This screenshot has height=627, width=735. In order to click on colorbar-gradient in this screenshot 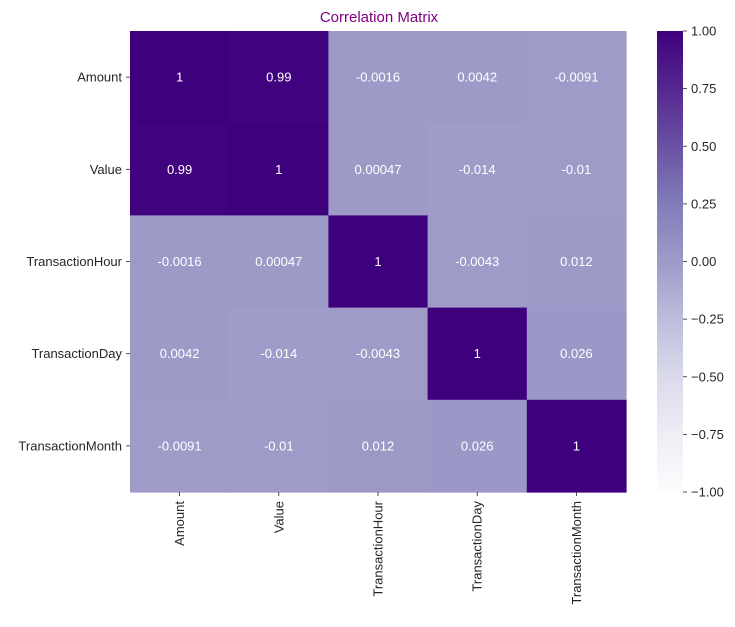, I will do `click(670, 261)`.